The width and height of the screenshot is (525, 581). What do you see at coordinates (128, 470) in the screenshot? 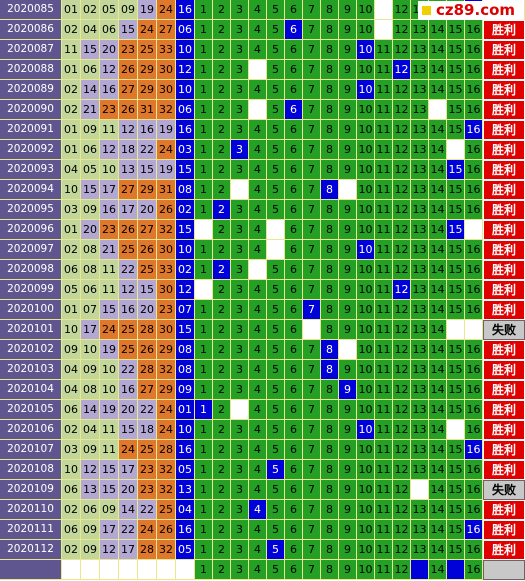
I see `red-ball: 17` at bounding box center [128, 470].